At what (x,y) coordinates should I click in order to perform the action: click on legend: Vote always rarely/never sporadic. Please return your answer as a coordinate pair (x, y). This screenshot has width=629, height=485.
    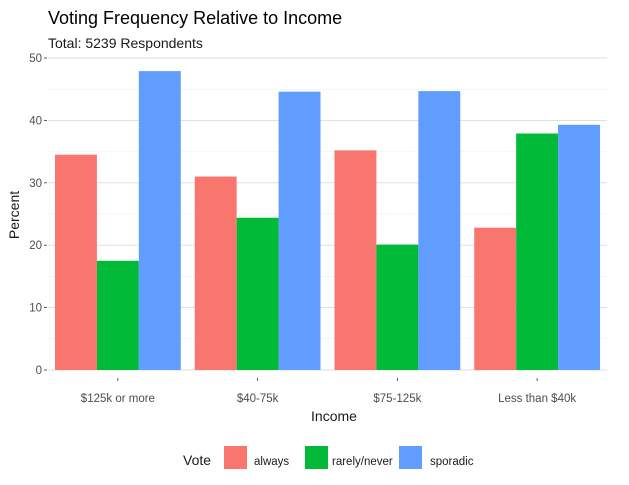
    Looking at the image, I should click on (328, 457).